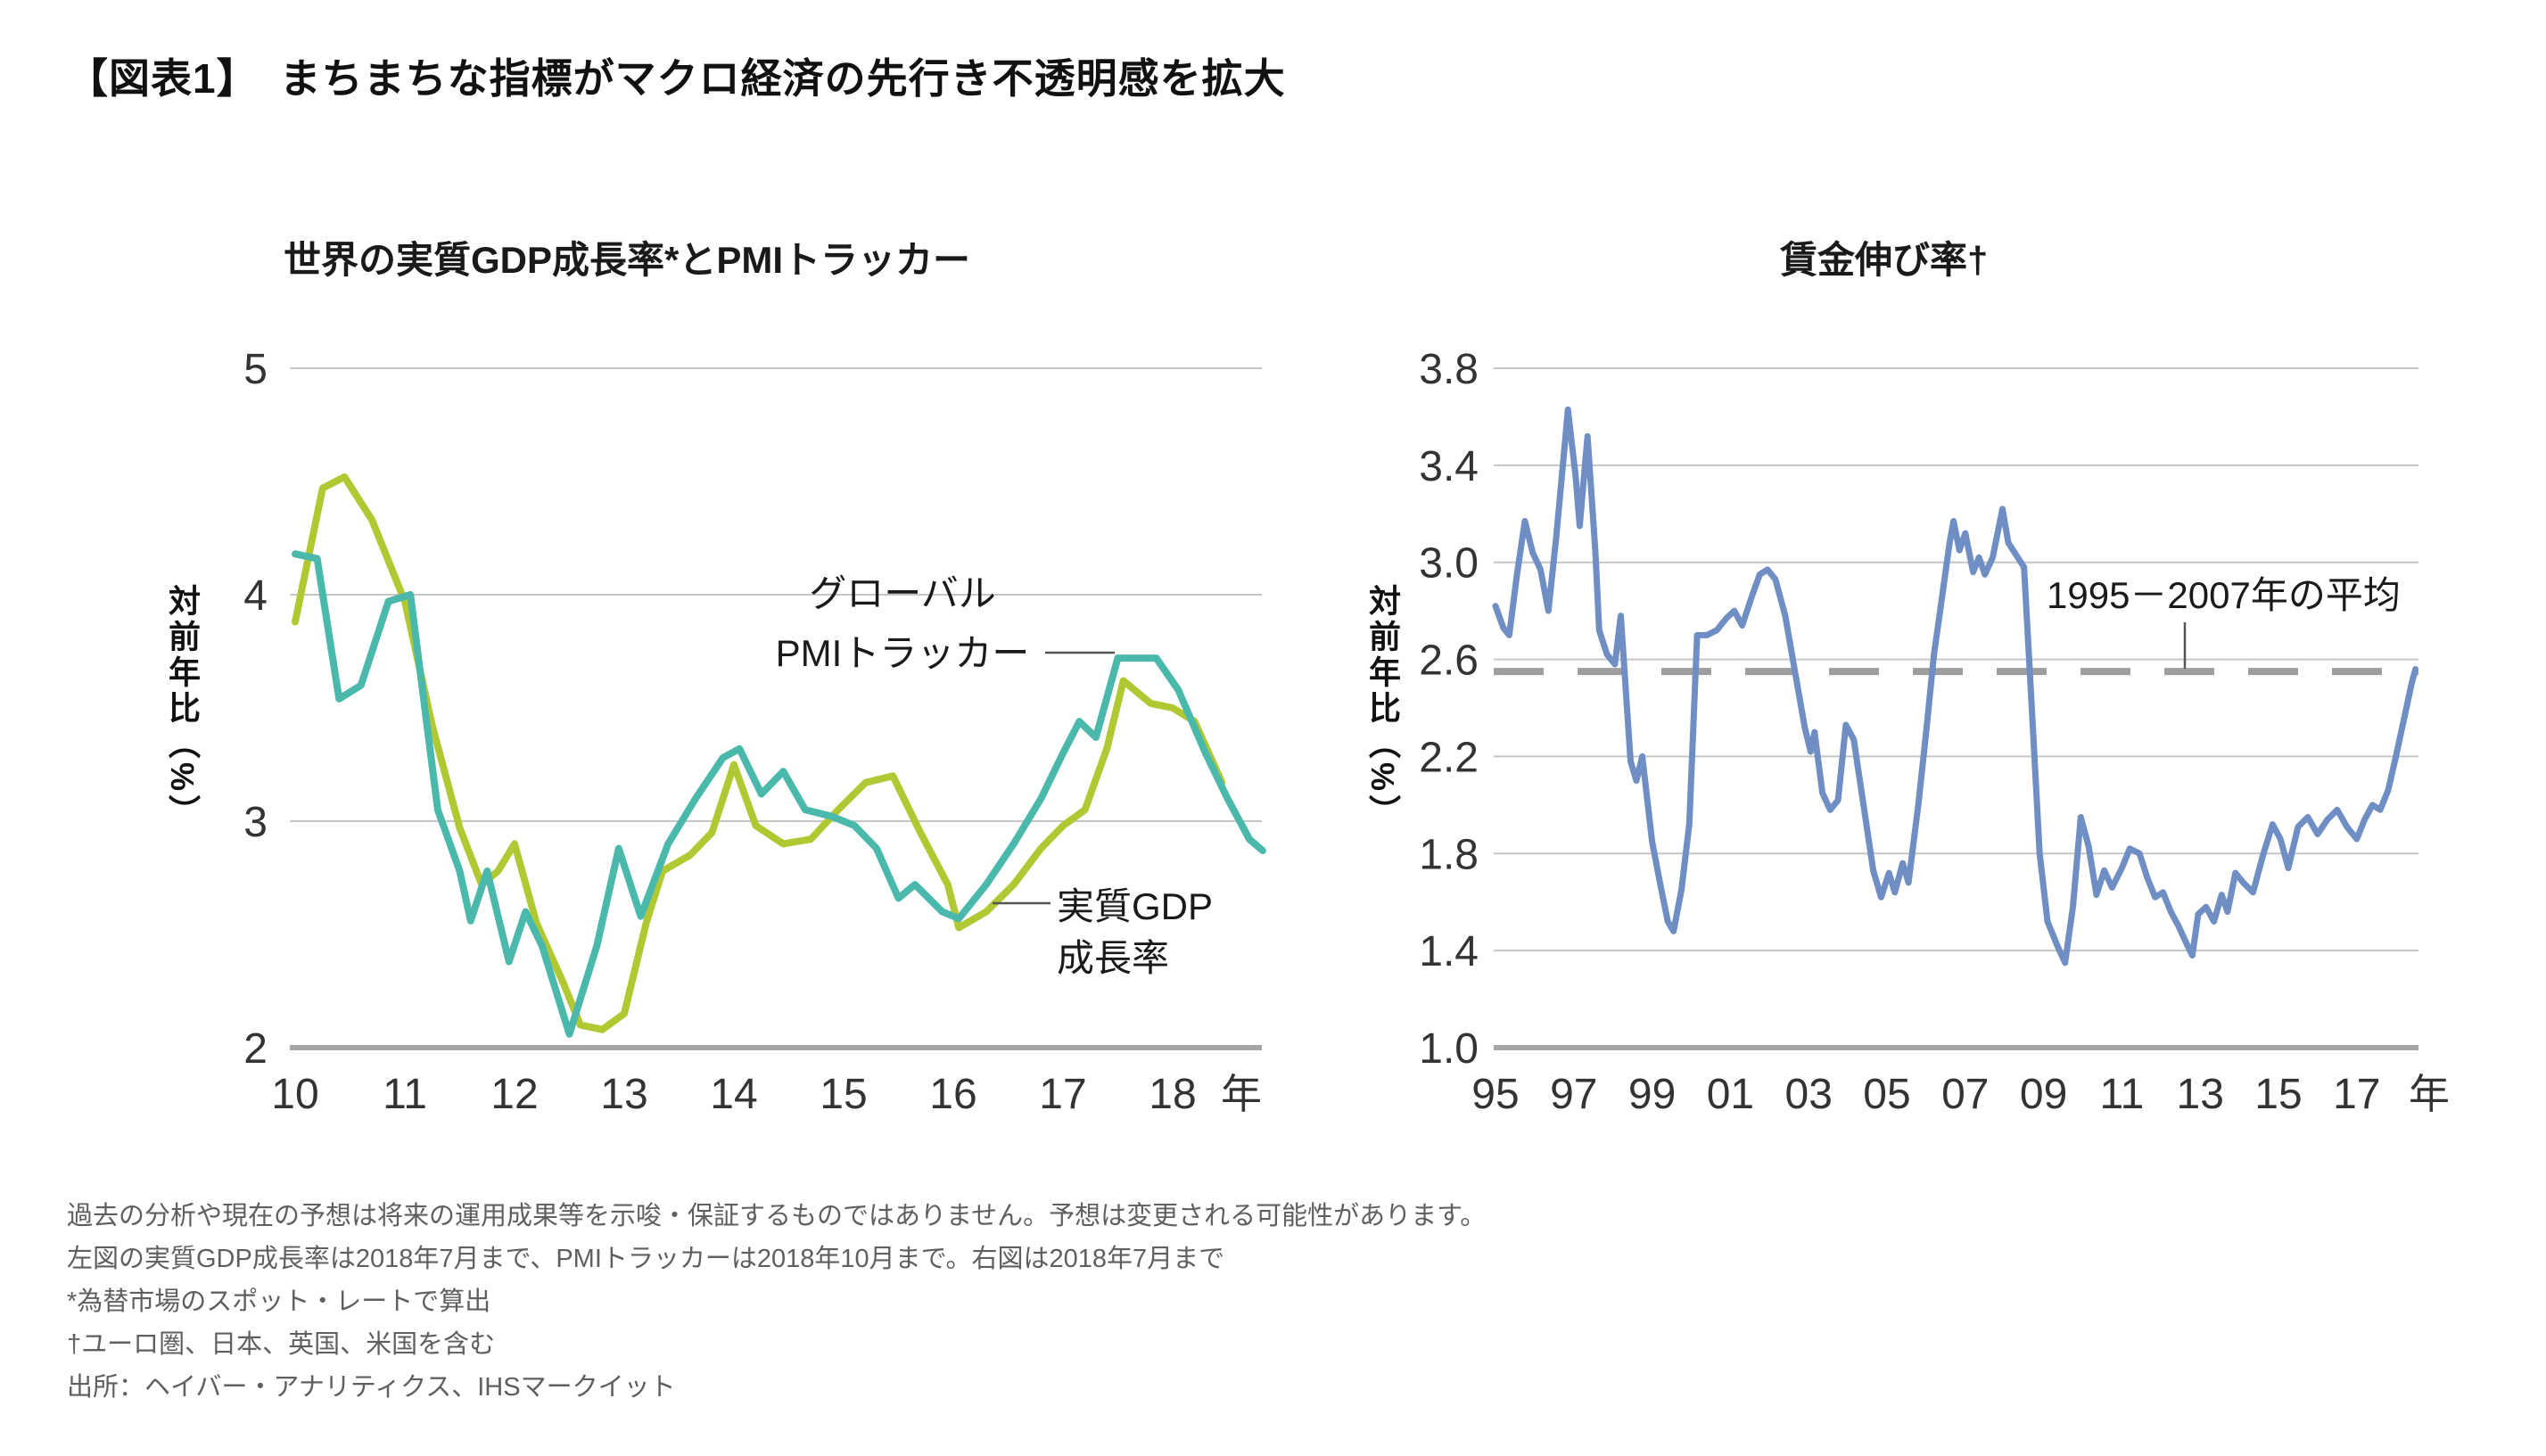 The width and height of the screenshot is (2546, 1456). Describe the element at coordinates (405, 1095) in the screenshot. I see `gdp-pmi-chart-x-tick-label: 11` at that location.